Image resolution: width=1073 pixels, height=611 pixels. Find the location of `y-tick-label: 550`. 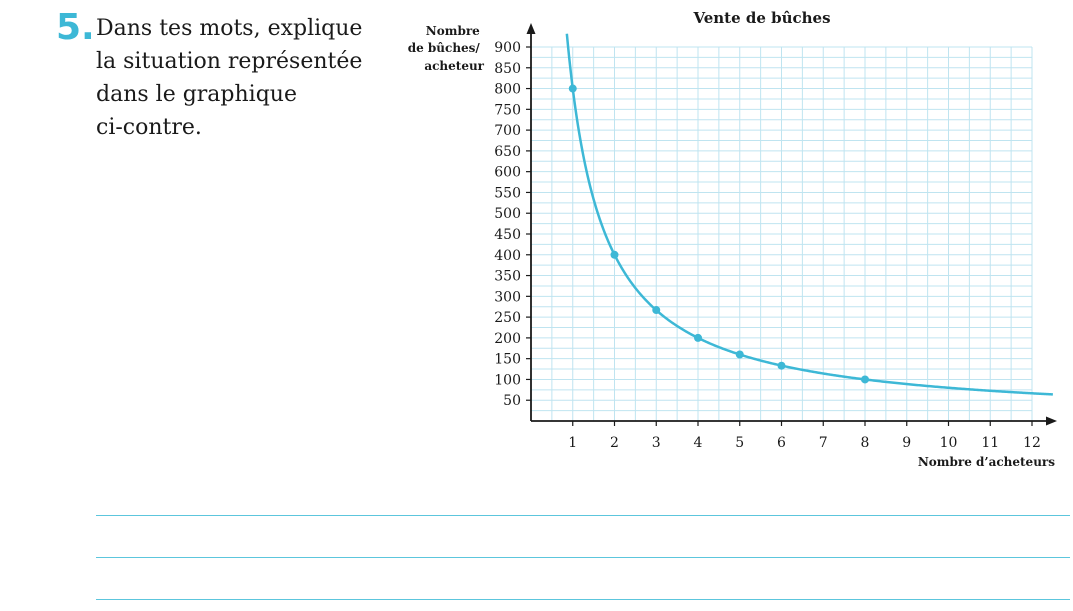

y-tick-label: 550 is located at coordinates (507, 193).